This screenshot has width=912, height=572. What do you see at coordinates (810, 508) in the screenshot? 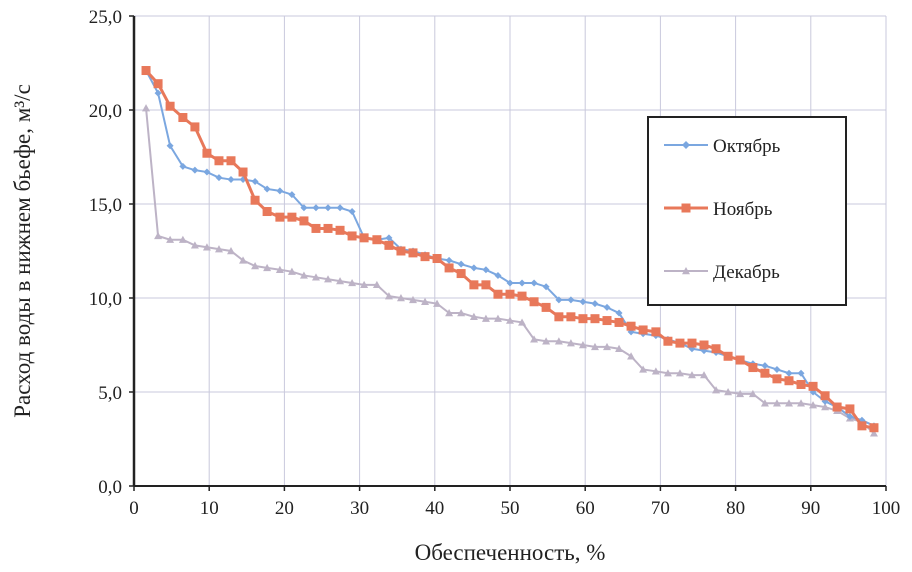
I see `x-tick-label: 90` at bounding box center [810, 508].